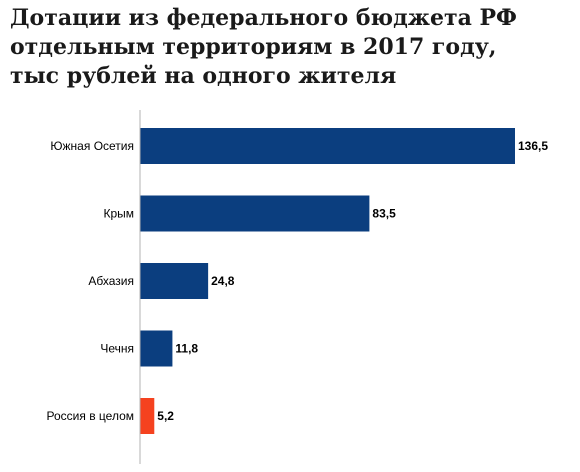 The image size is (580, 472). What do you see at coordinates (165, 416) in the screenshot?
I see `value-label-4: 5,2` at bounding box center [165, 416].